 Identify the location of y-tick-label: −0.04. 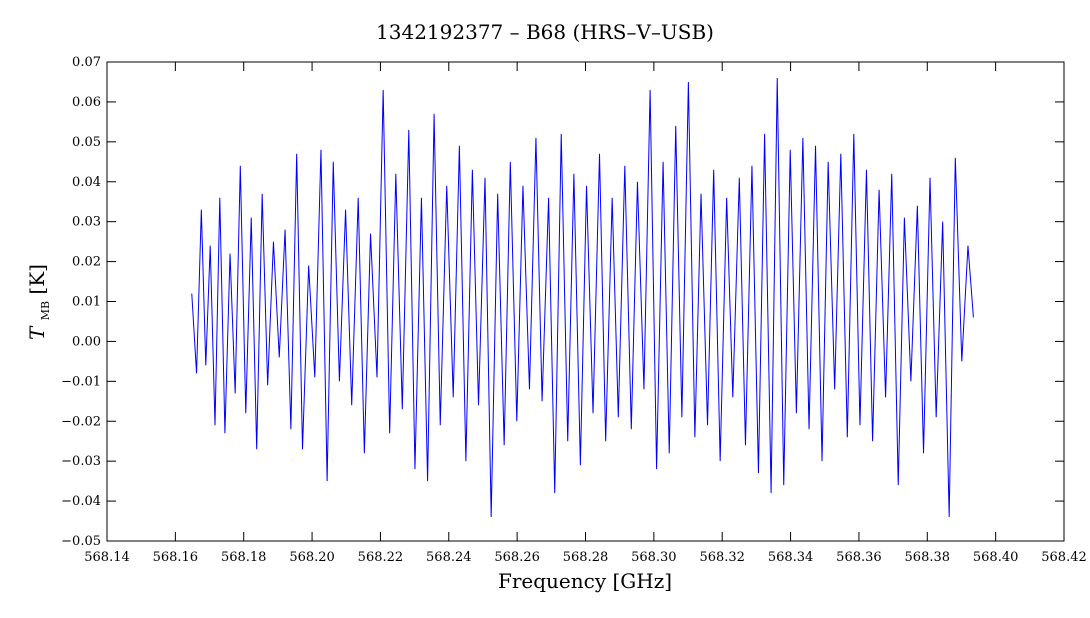
(81, 501).